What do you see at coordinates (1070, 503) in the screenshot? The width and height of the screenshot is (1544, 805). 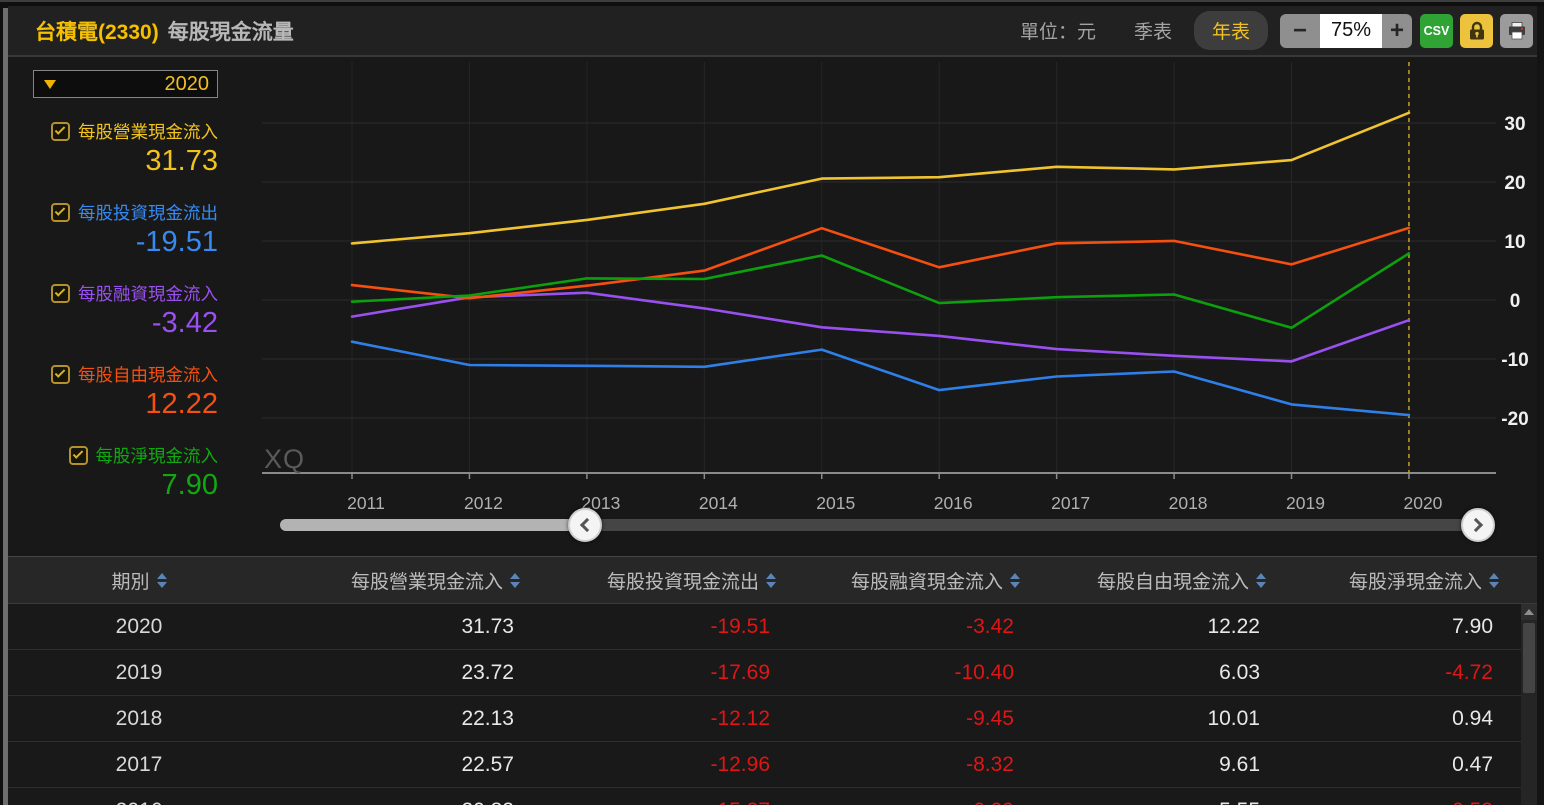 I see `x-axis-label: 2017` at bounding box center [1070, 503].